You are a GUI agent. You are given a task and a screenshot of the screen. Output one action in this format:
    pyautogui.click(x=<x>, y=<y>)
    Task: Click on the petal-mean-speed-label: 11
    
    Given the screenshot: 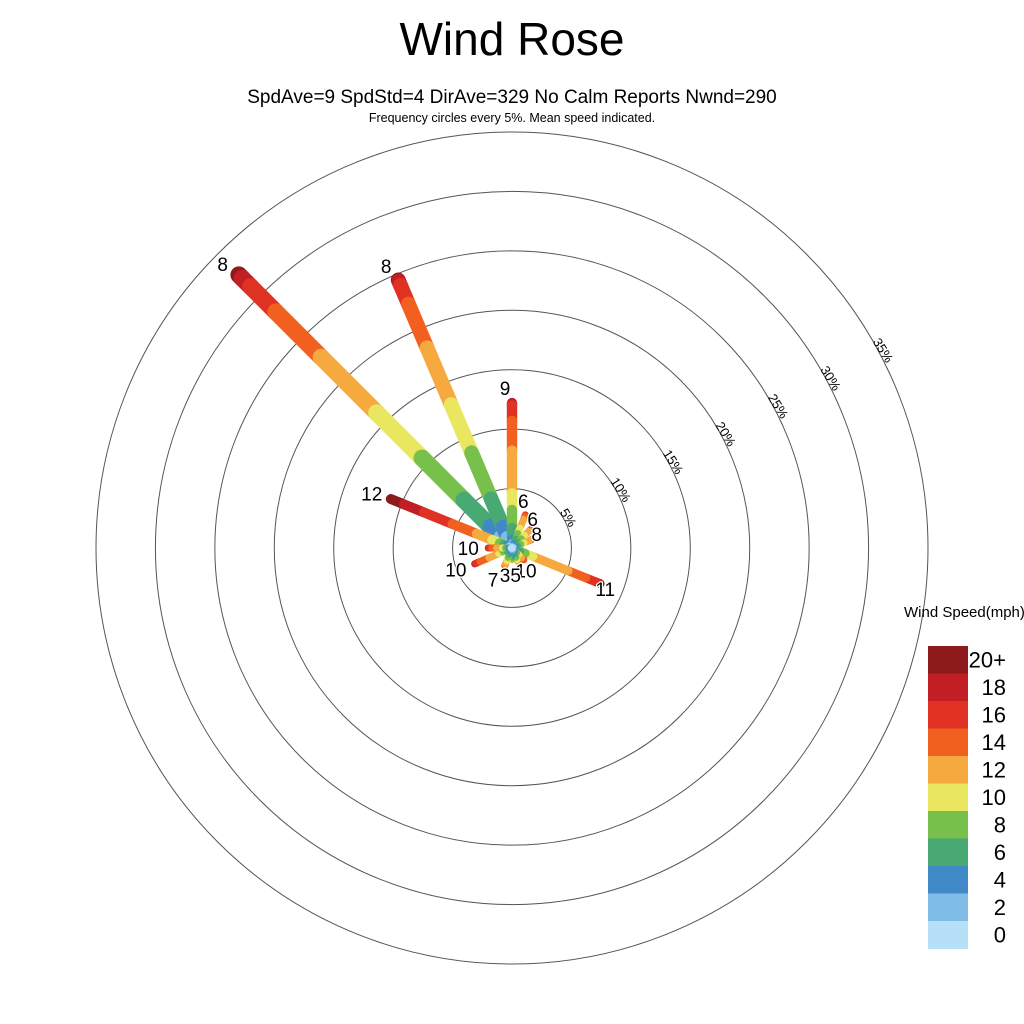 What is the action you would take?
    pyautogui.click(x=605, y=590)
    